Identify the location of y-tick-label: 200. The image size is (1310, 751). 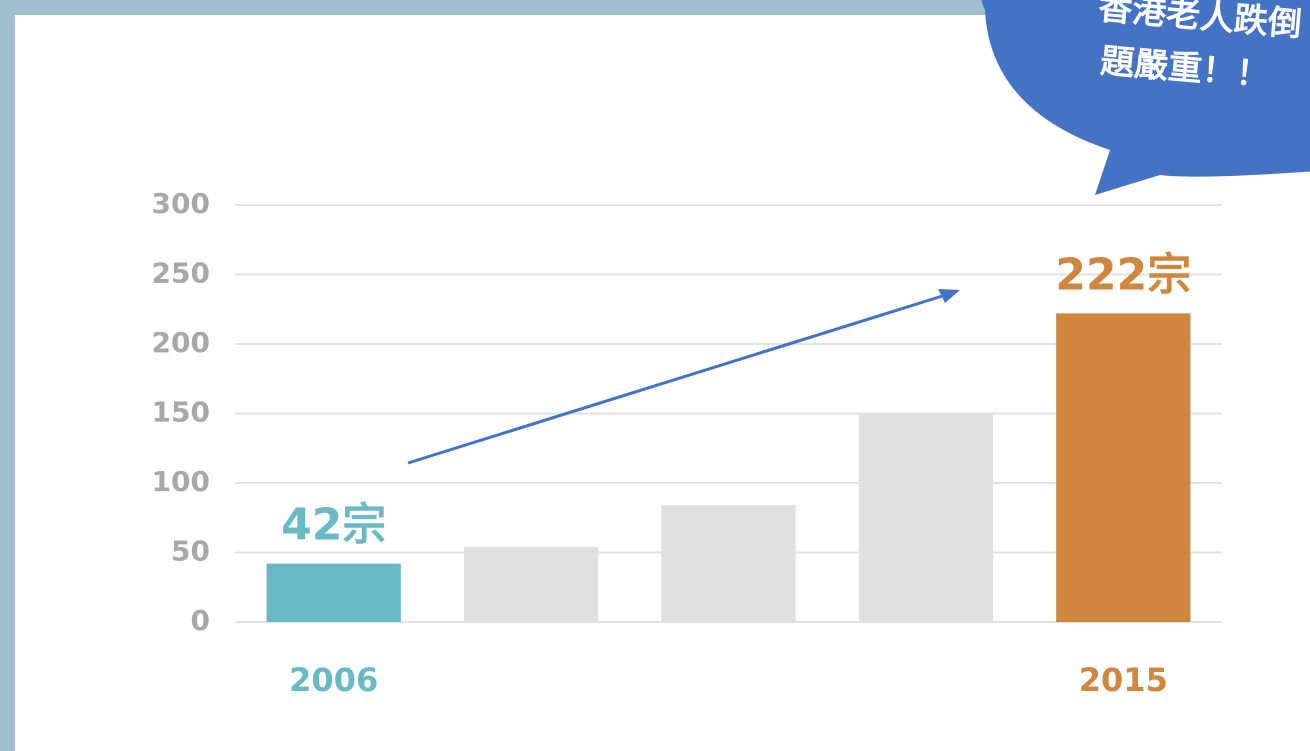
(181, 342).